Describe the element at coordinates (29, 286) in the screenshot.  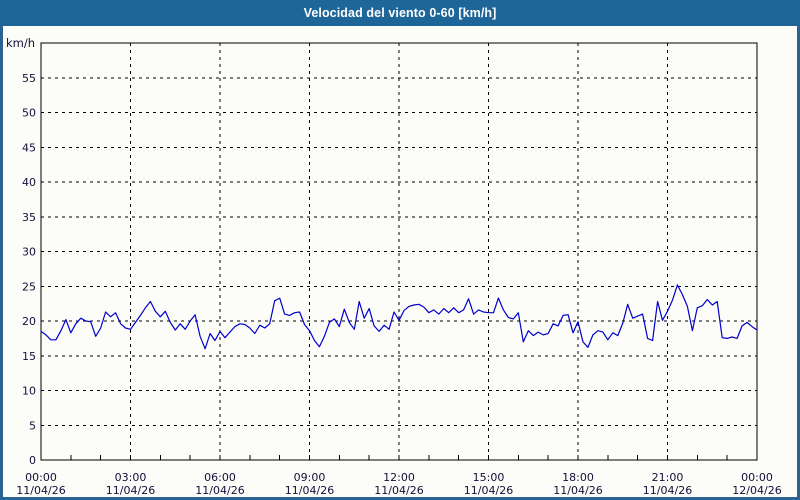
I see `y-tick-label: 25` at that location.